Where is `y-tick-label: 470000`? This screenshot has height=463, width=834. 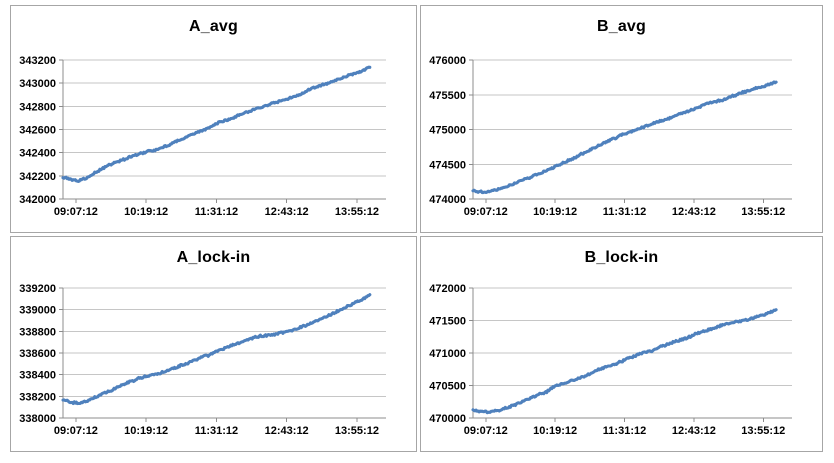
y-tick-label: 470000 is located at coordinates (447, 419).